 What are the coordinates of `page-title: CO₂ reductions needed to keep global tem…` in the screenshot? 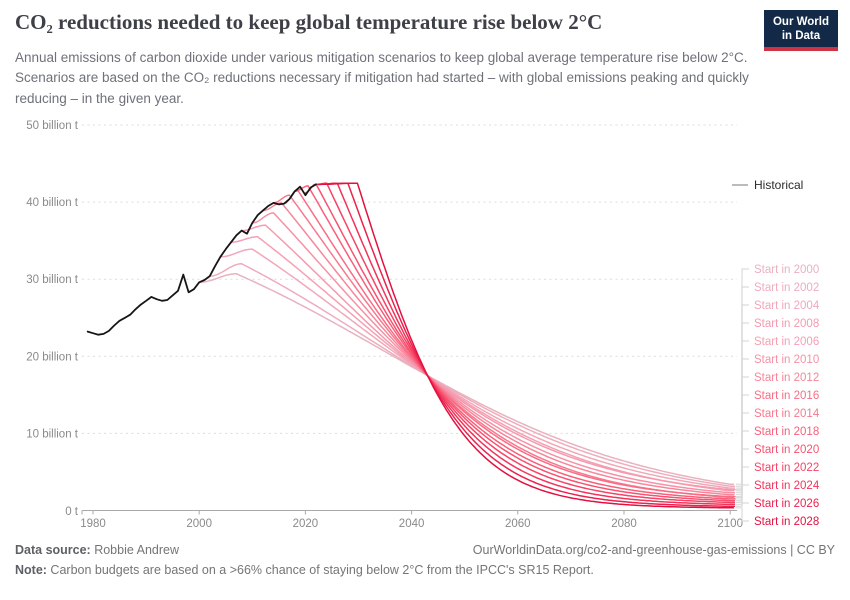 It's located at (309, 22).